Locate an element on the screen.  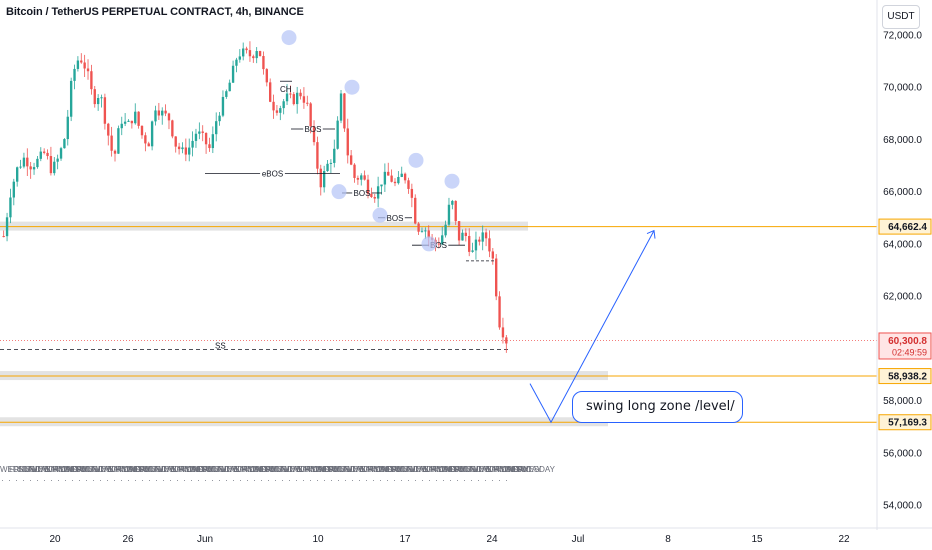
swing-long-callout: swing long zone /level/ is located at coordinates (657, 407).